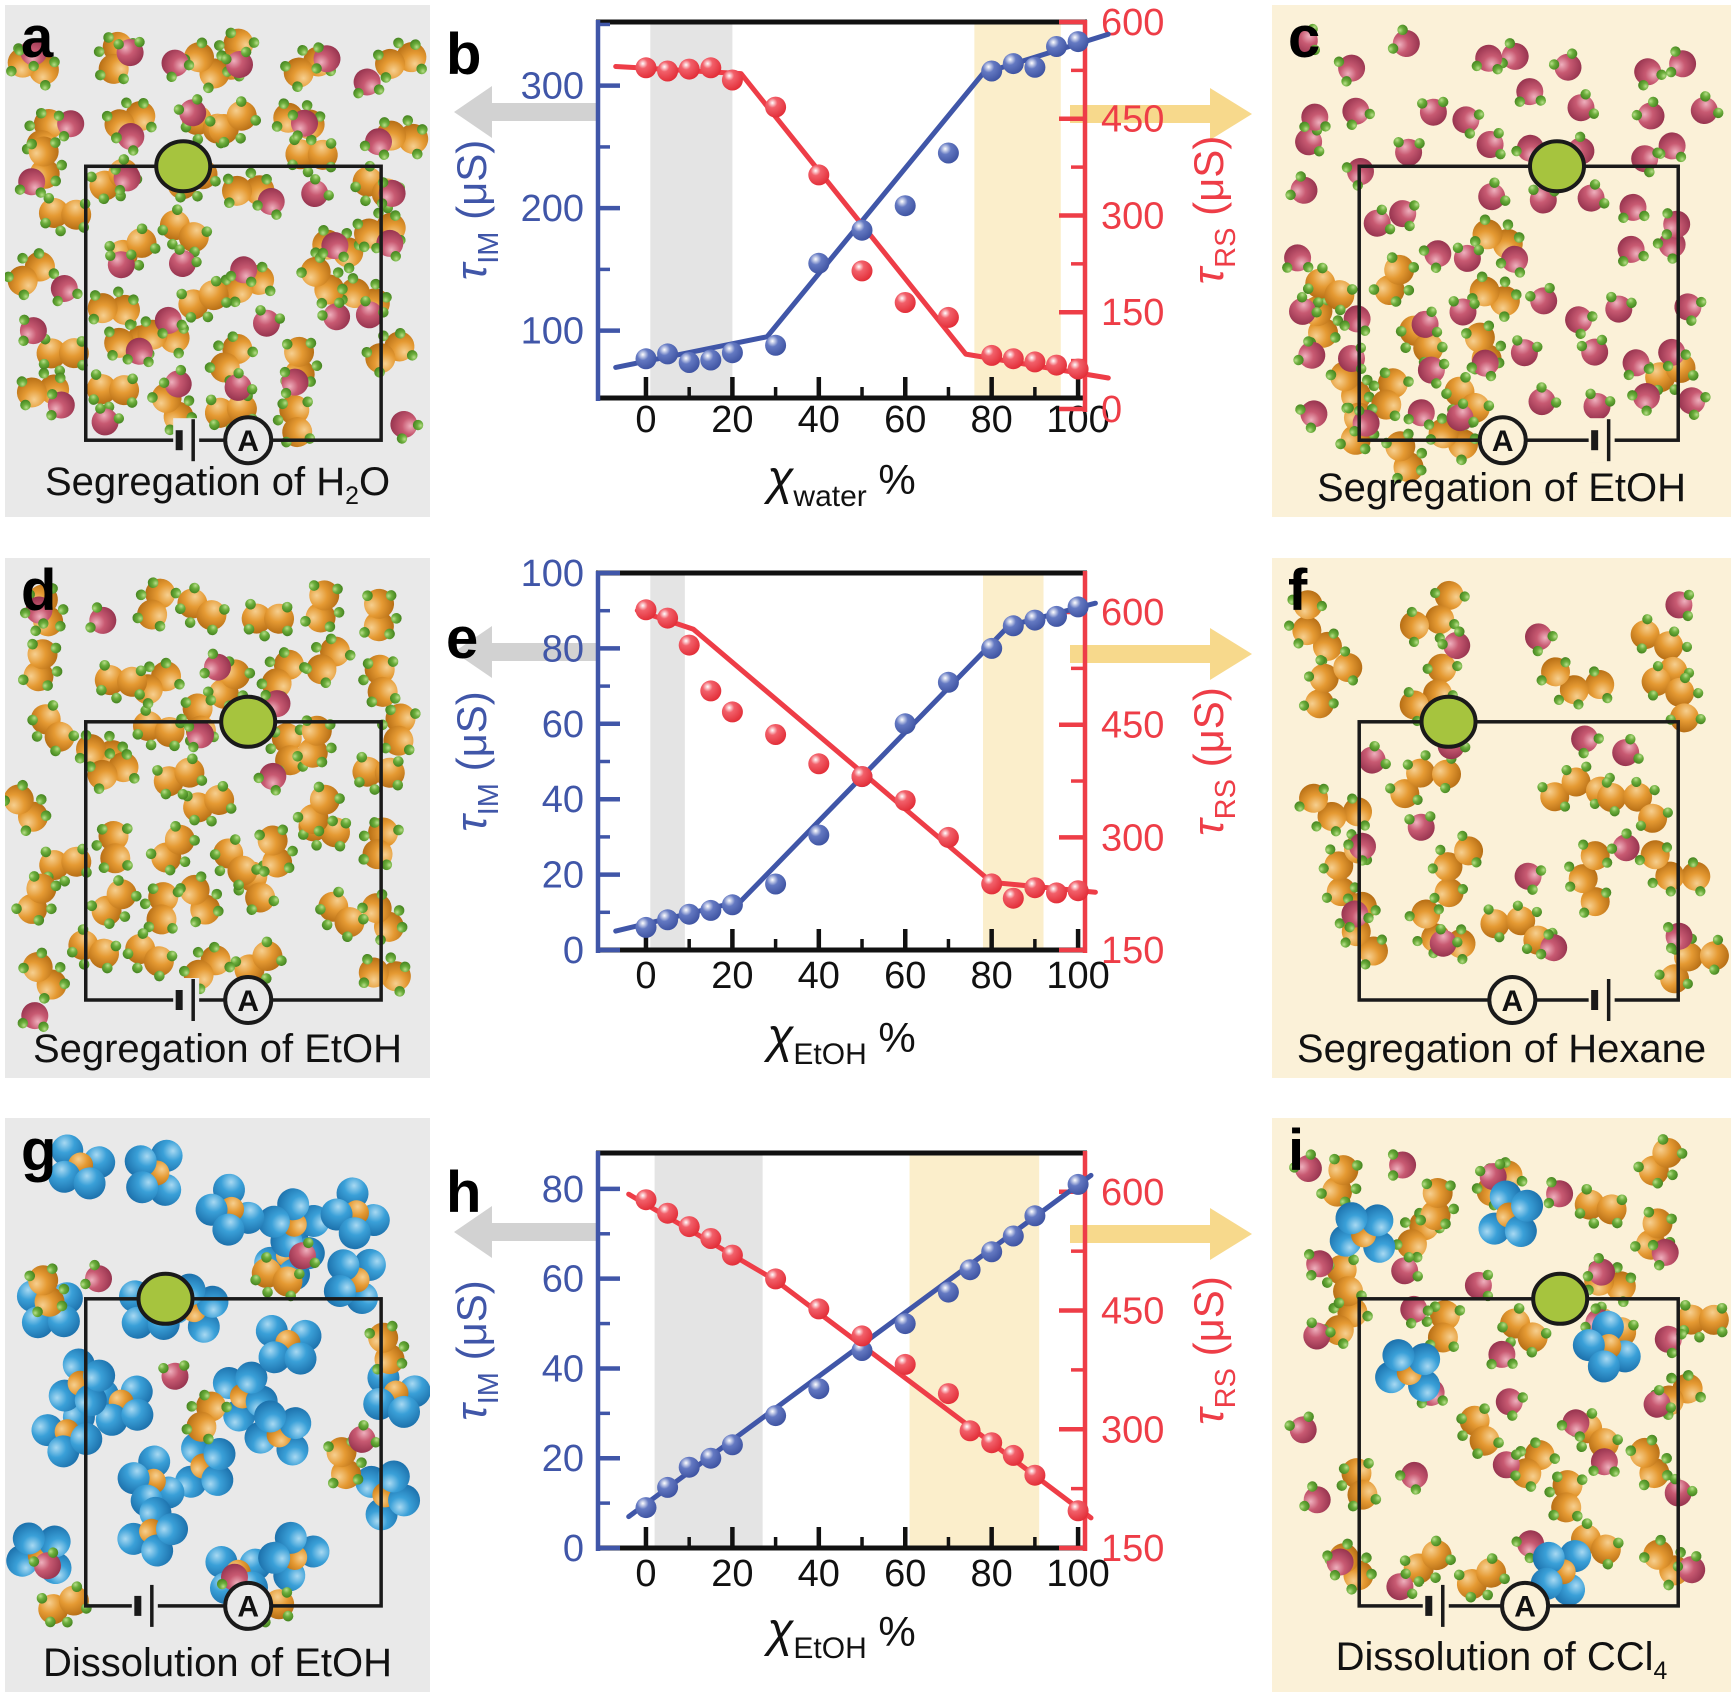 Image resolution: width=1731 pixels, height=1692 pixels. What do you see at coordinates (1132, 23) in the screenshot?
I see `svg-text: 600` at bounding box center [1132, 23].